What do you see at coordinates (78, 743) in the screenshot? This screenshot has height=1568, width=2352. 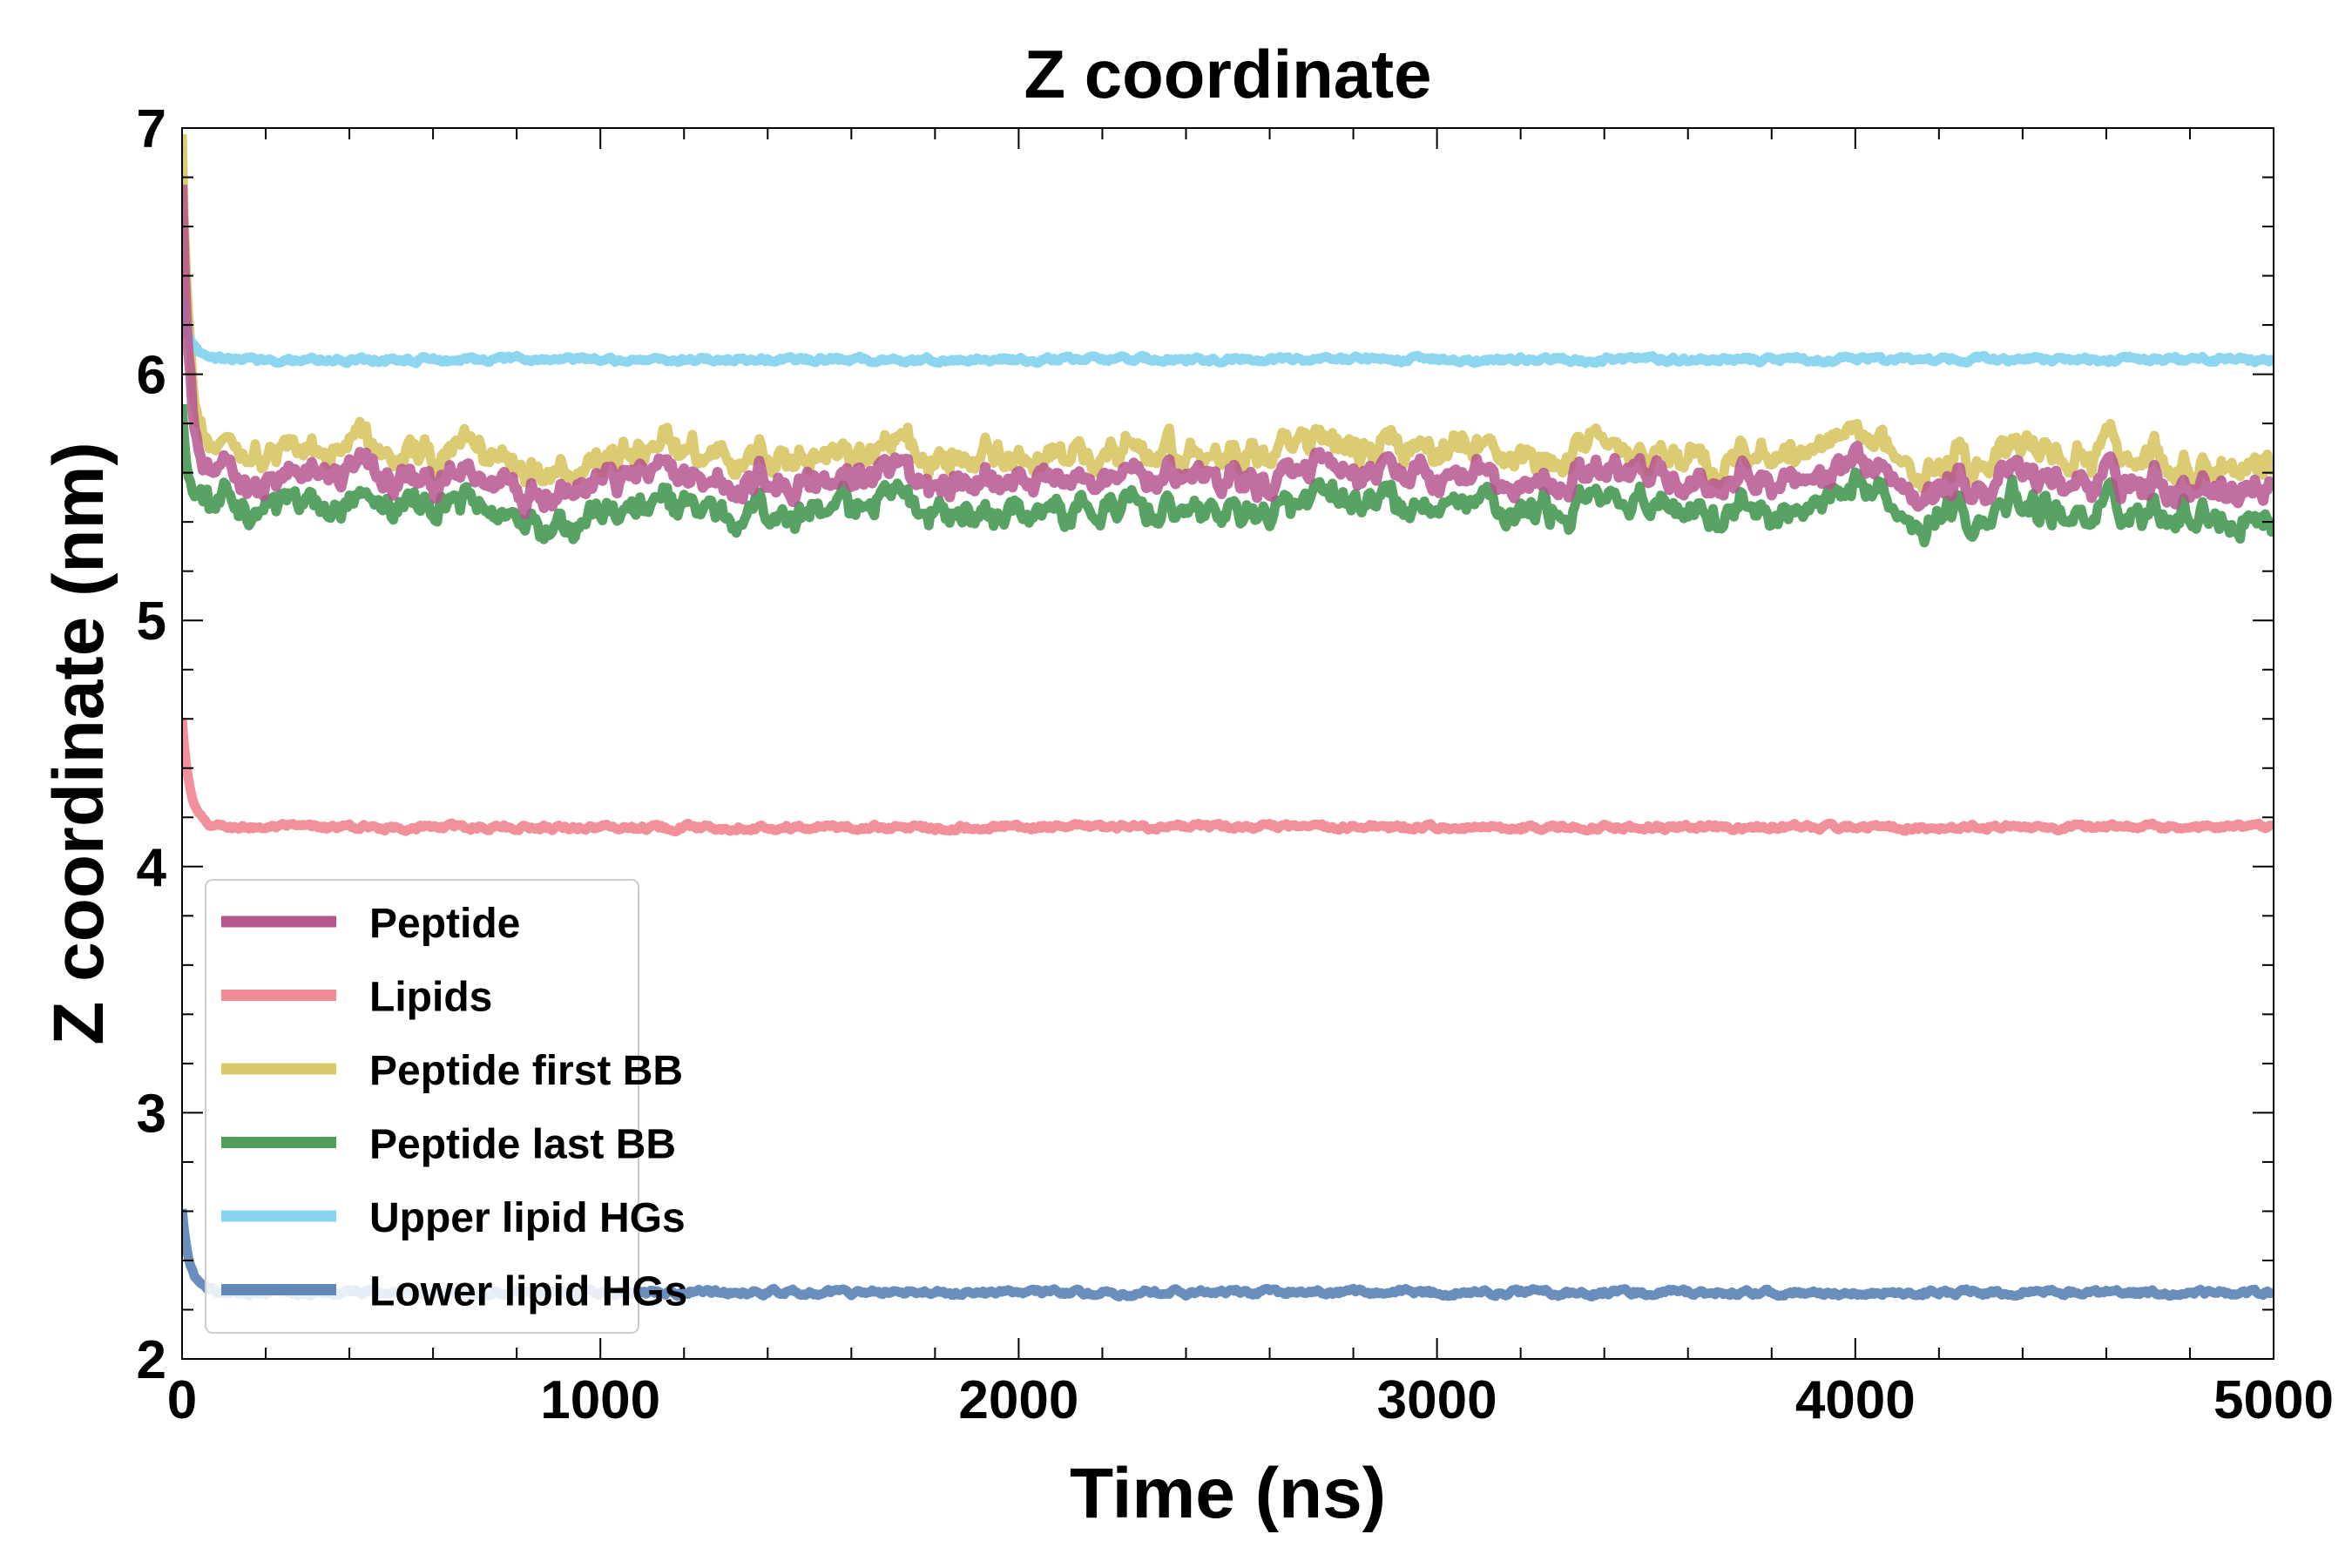 I see `y-axis-label: Z coordinate (nm)` at bounding box center [78, 743].